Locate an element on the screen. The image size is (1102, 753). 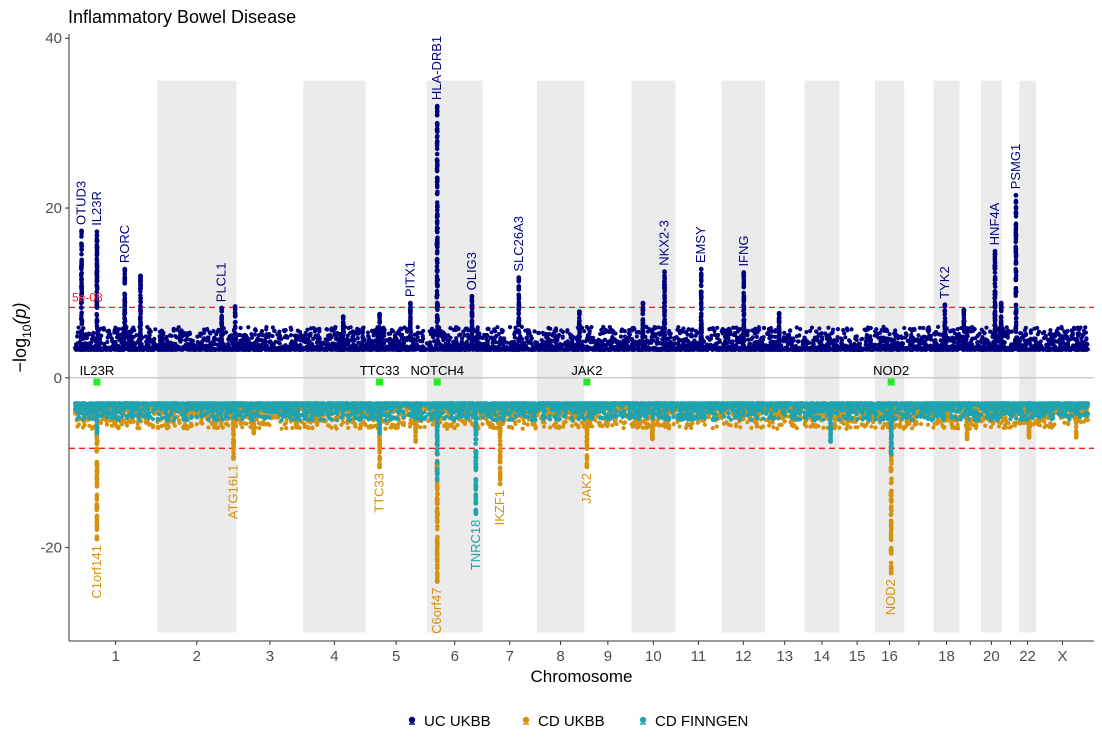
x-tick-label: 11 is located at coordinates (699, 656).